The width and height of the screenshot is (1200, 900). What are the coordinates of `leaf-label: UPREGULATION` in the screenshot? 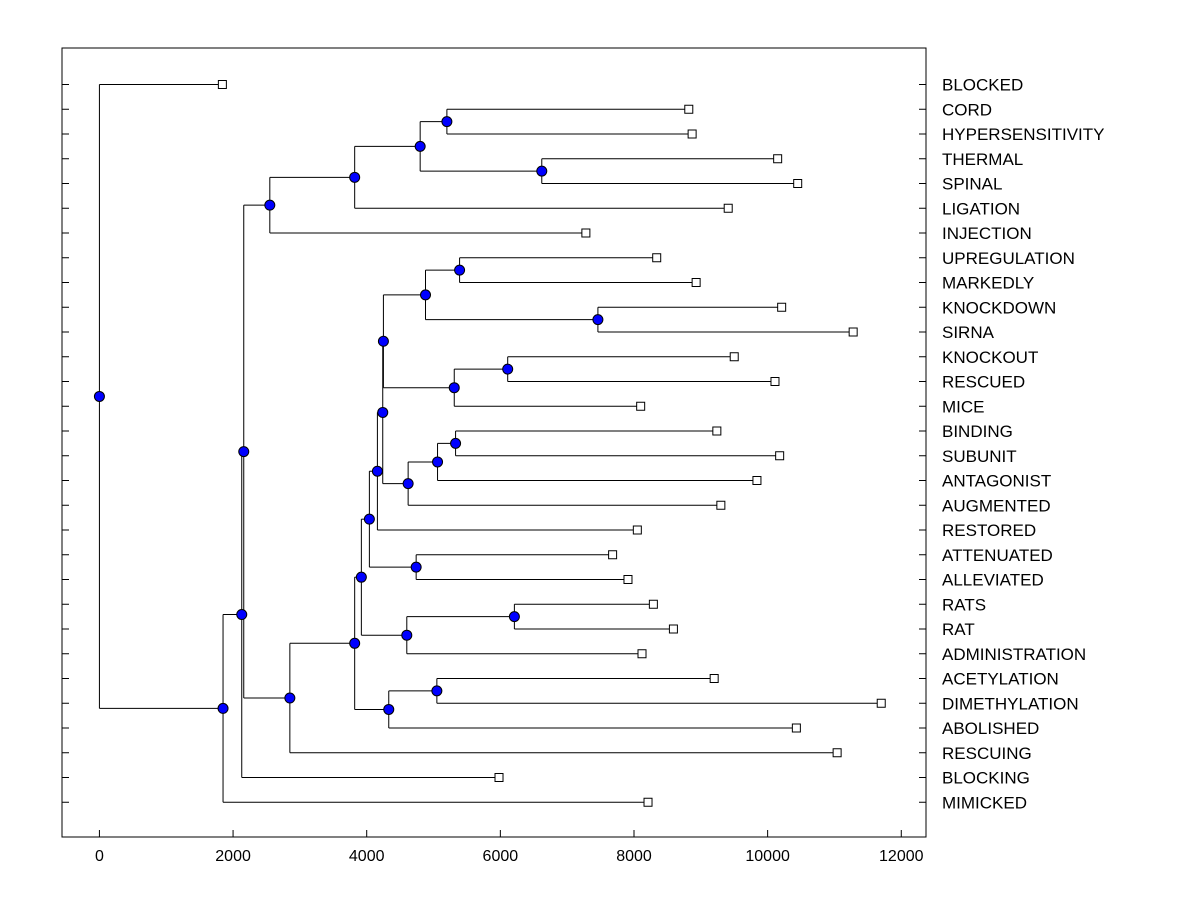 It's located at (1008, 258).